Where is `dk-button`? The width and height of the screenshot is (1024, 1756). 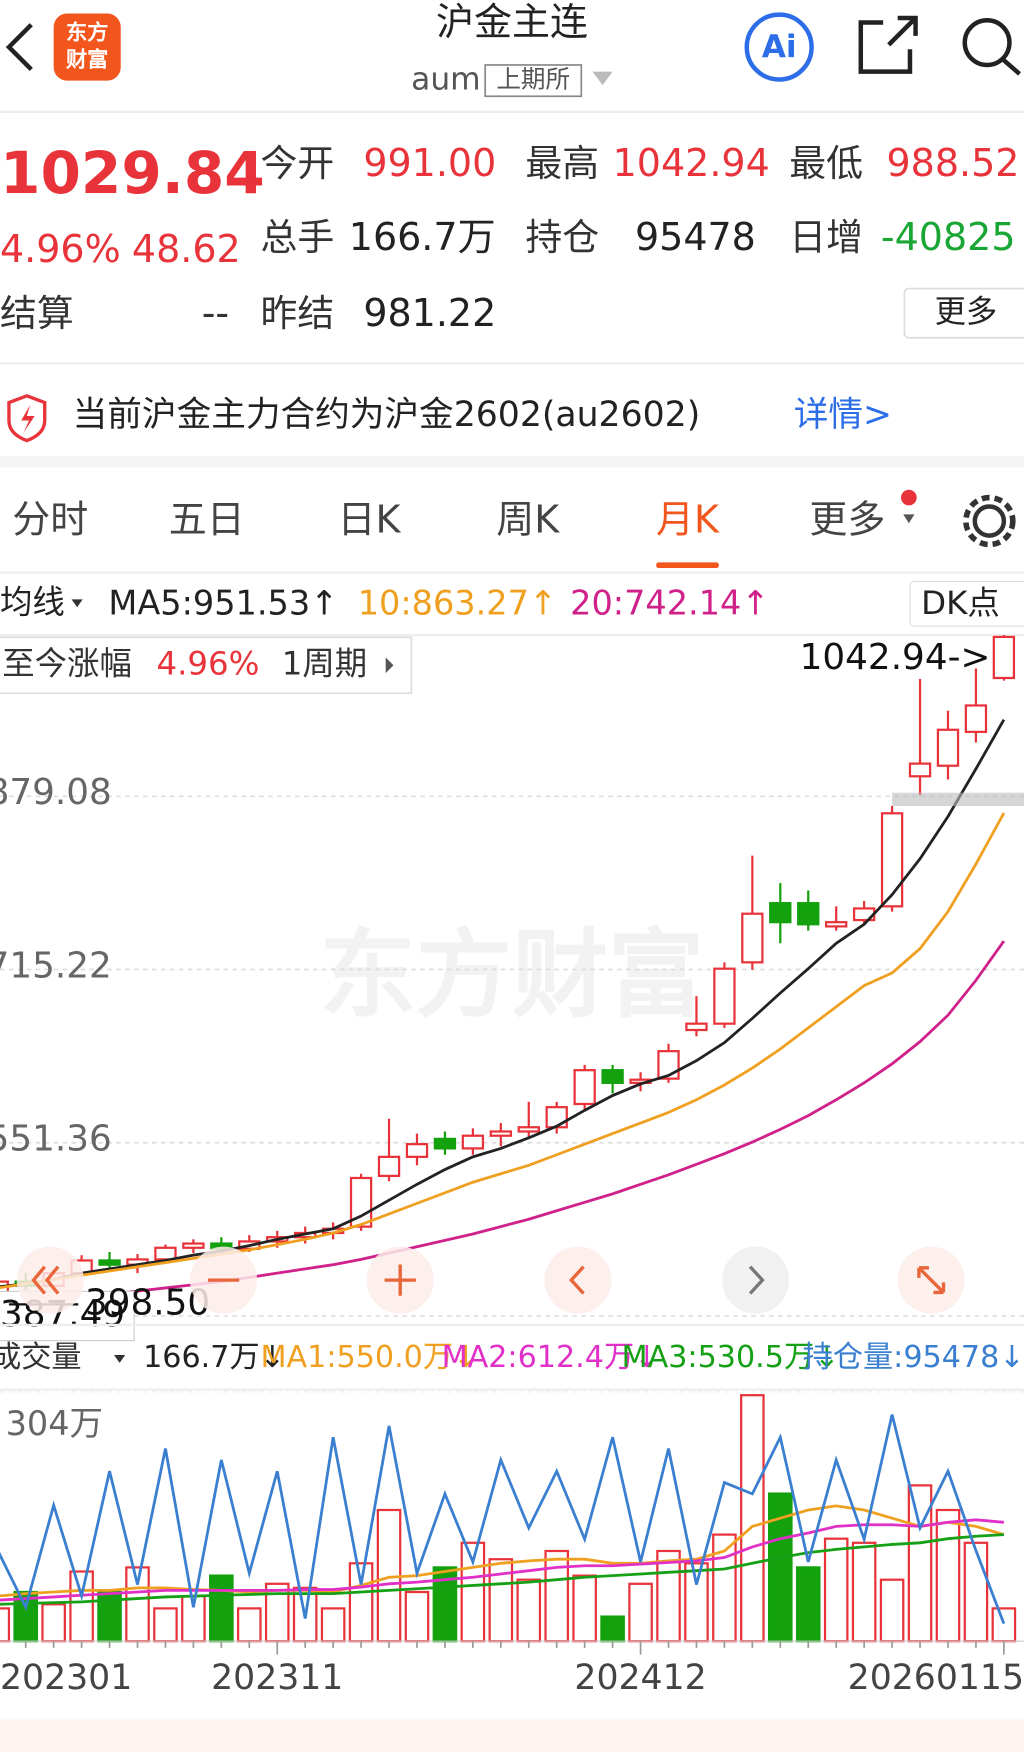
dk-button is located at coordinates (966, 603).